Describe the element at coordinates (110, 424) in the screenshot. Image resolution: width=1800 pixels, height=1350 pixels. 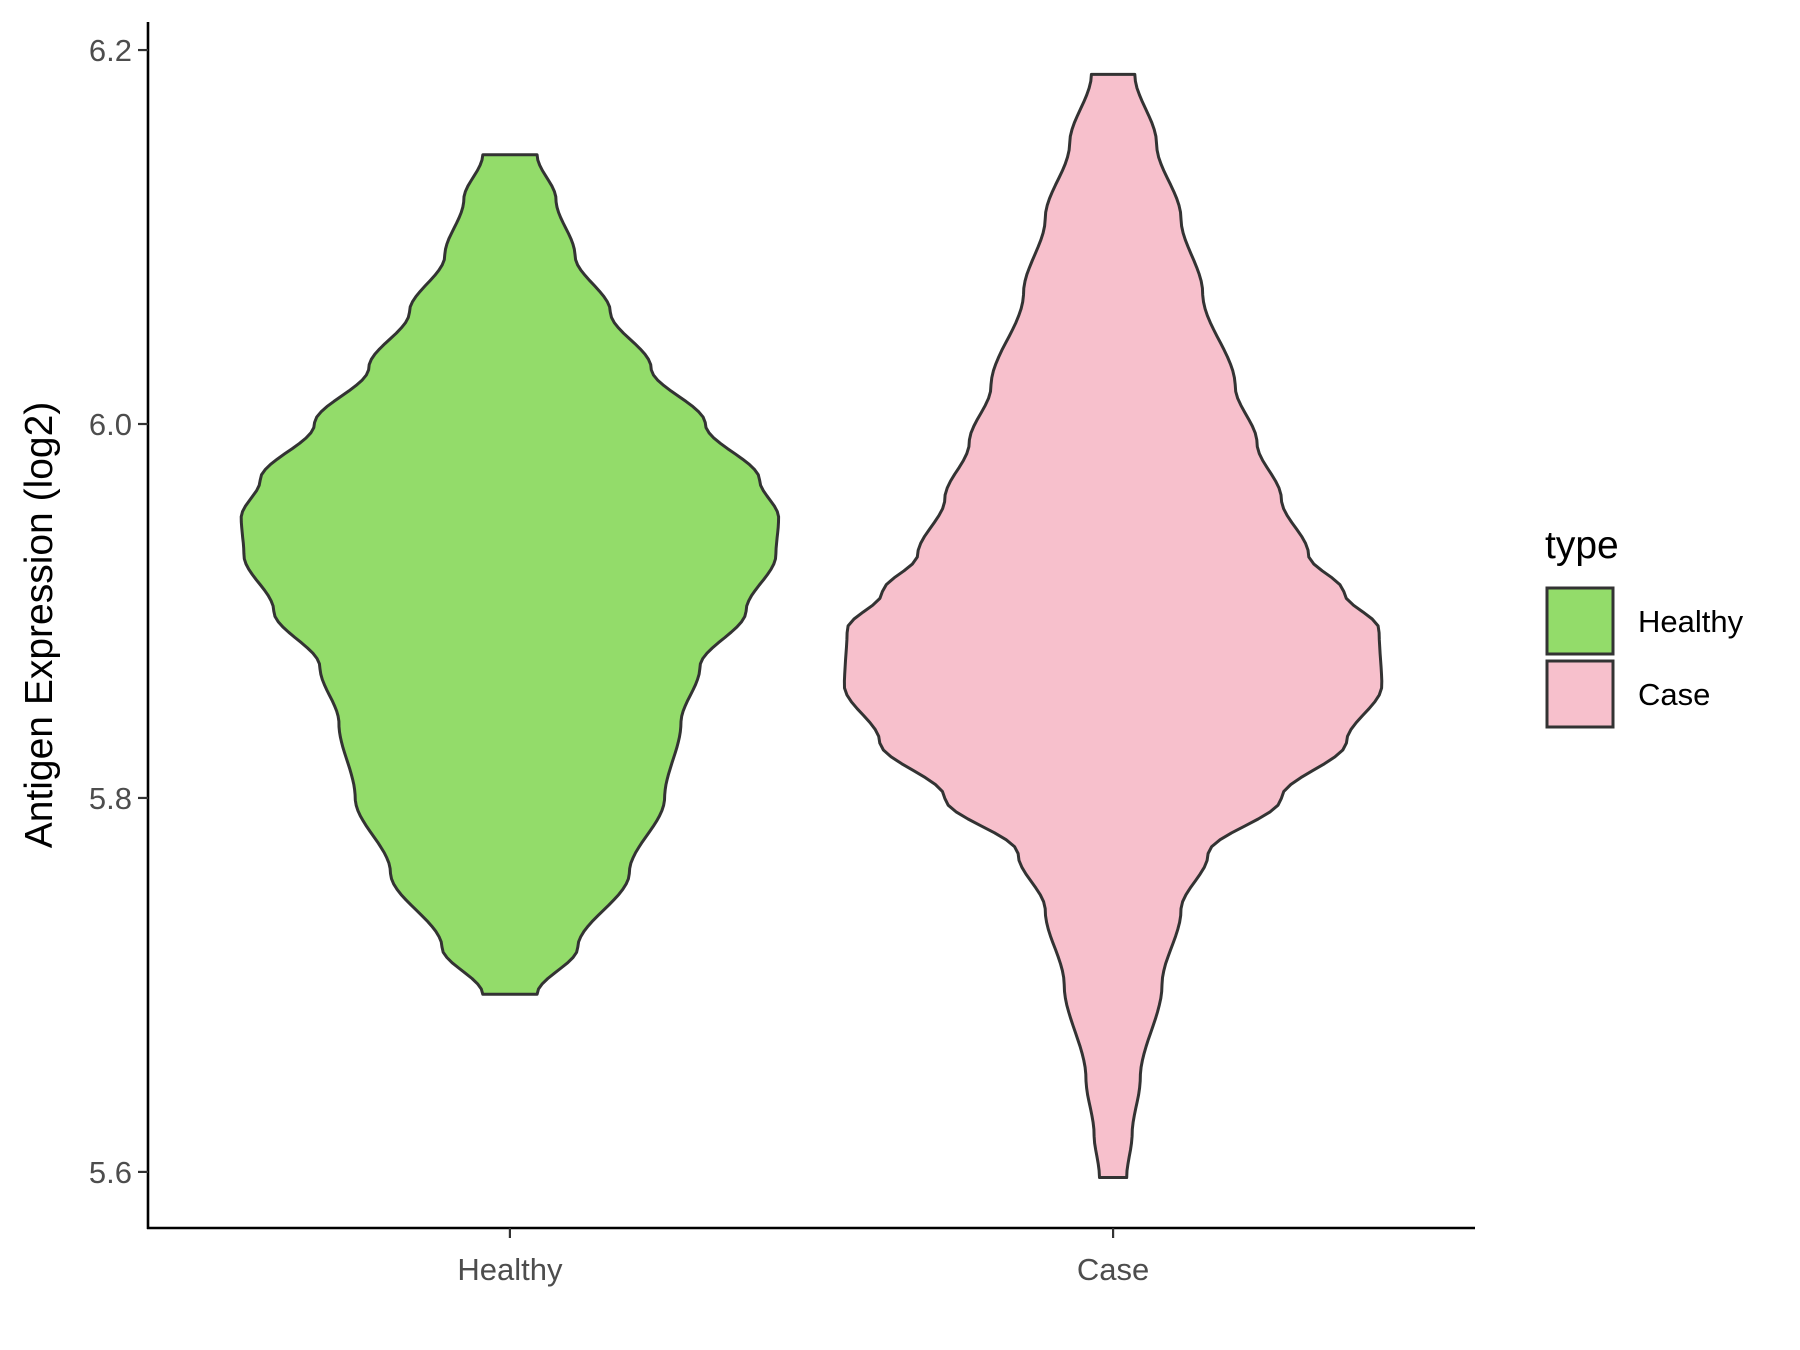
I see `y-tick-label: 6.0` at that location.